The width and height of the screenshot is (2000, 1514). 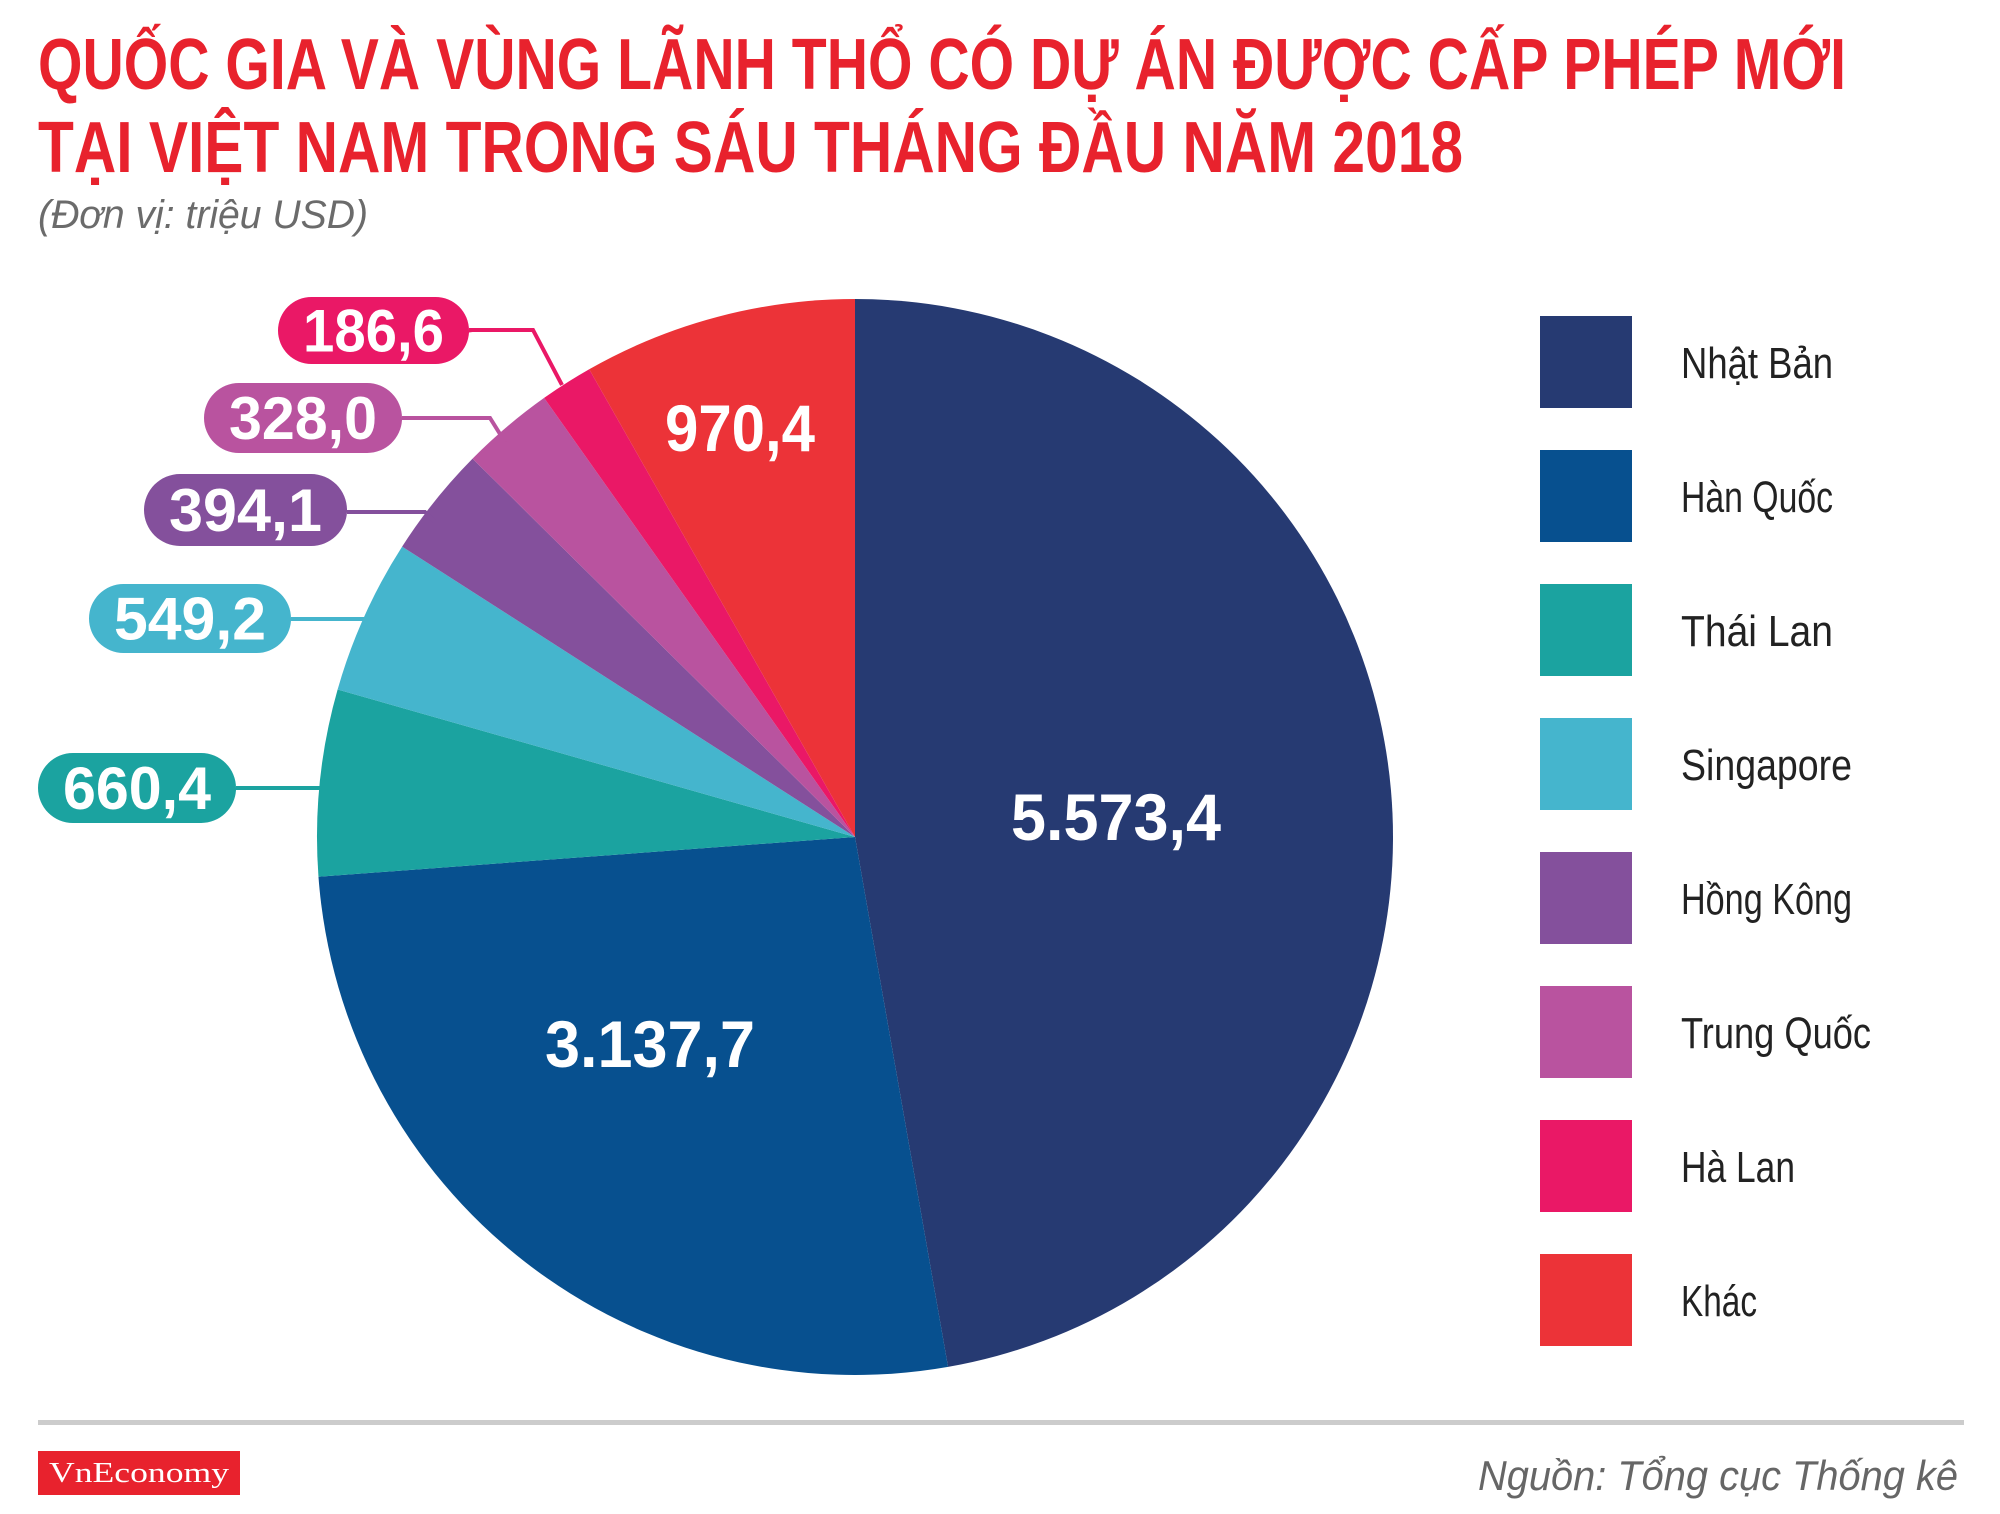 What do you see at coordinates (203, 215) in the screenshot?
I see `subtitle-unit: (Đơn vị: triệu USD)` at bounding box center [203, 215].